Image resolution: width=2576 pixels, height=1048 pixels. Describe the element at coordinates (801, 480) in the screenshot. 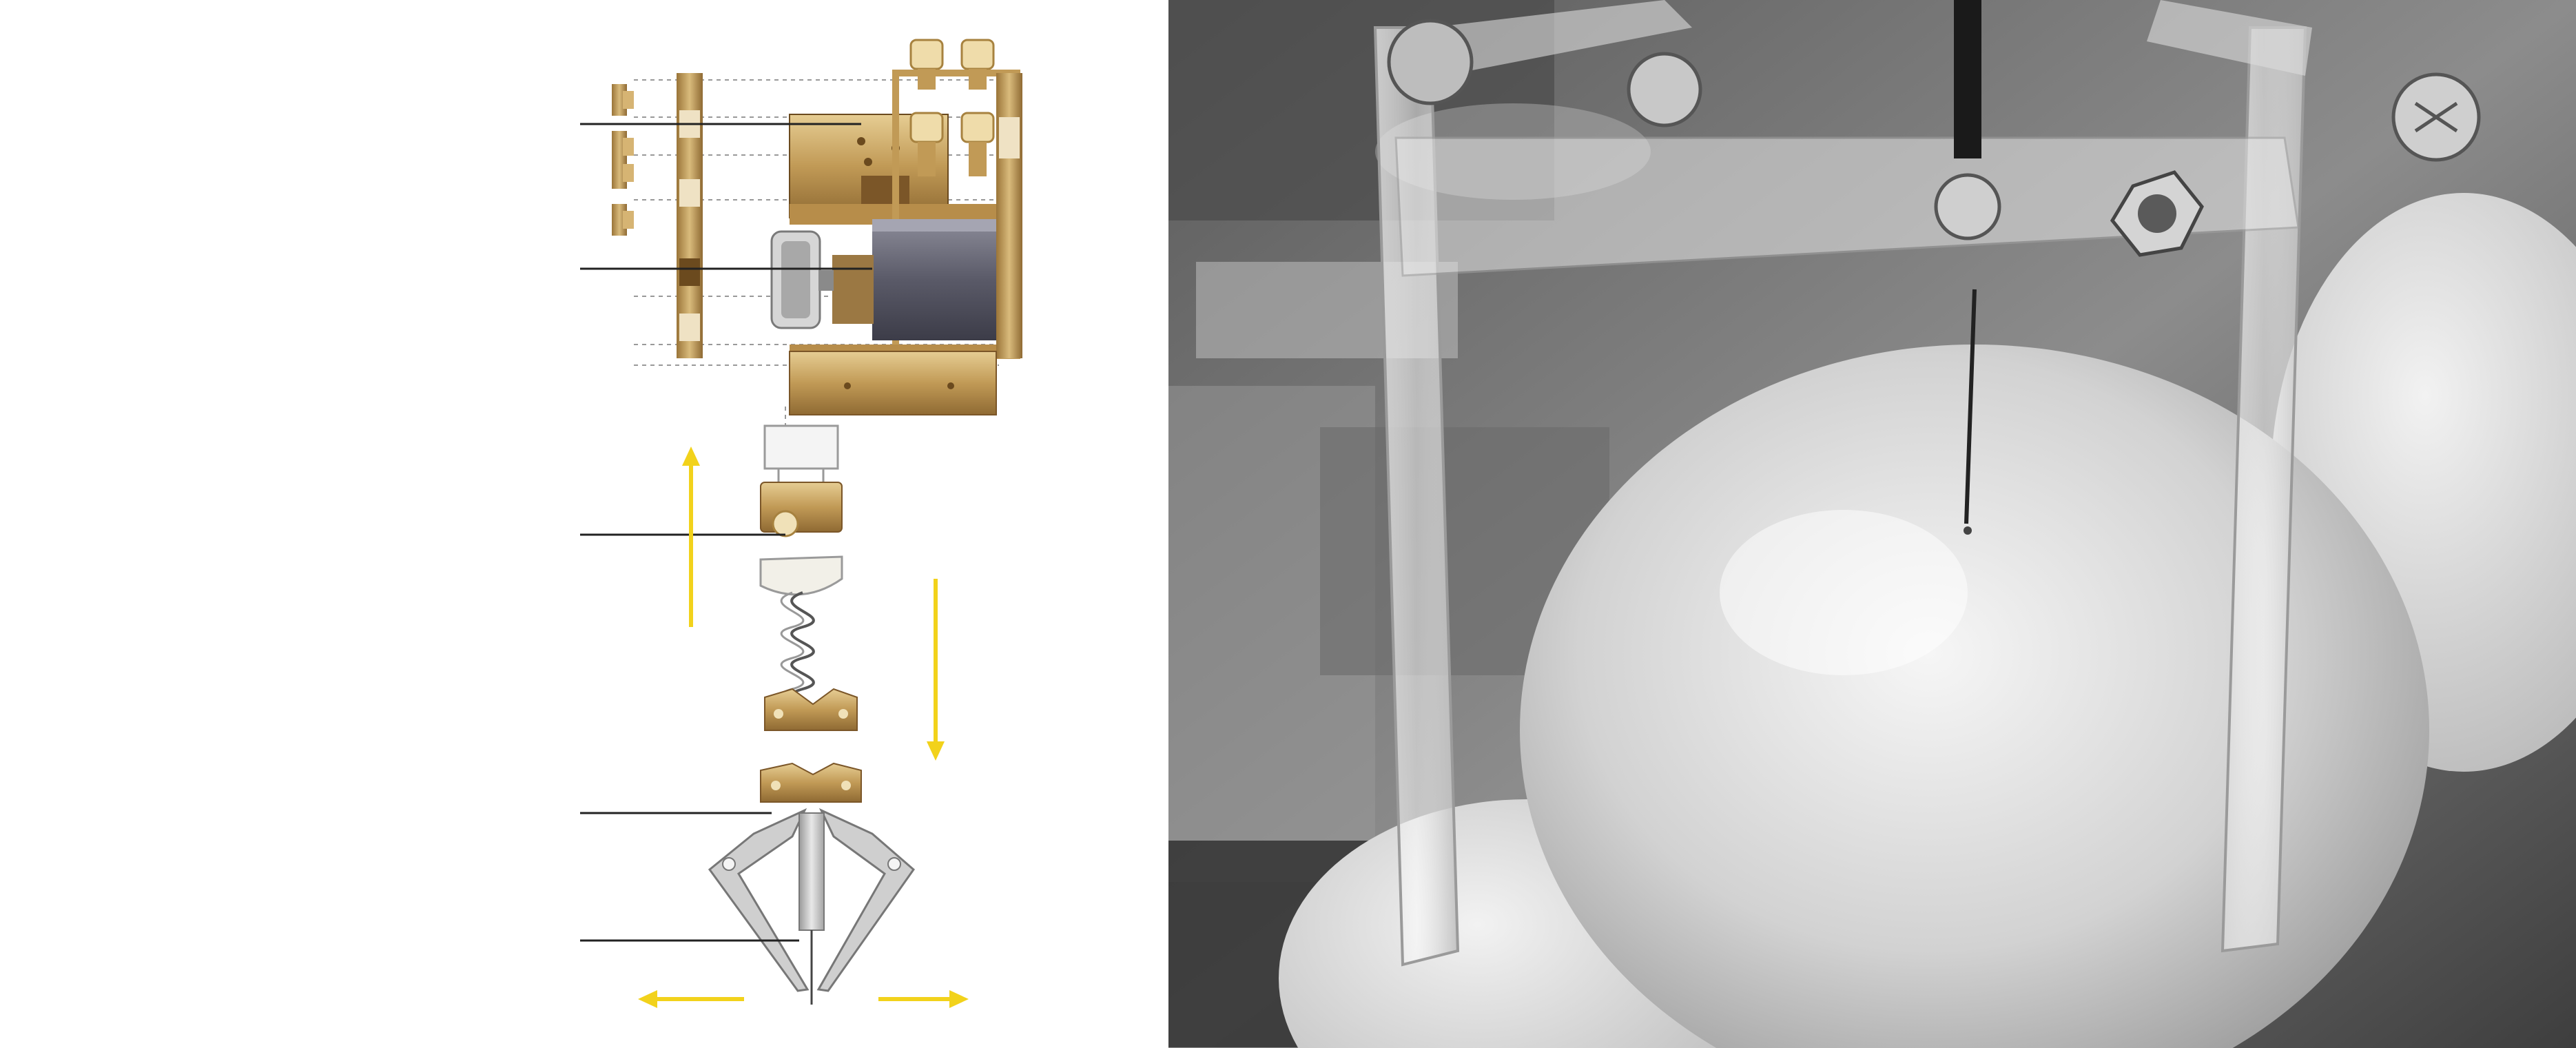

I see `wire-spool-assembly` at that location.